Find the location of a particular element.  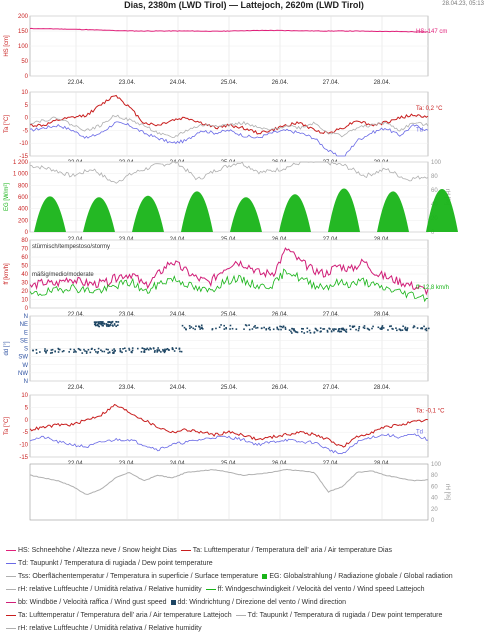

y-axis-label: Ta [°C] is located at coordinates (7, 124).